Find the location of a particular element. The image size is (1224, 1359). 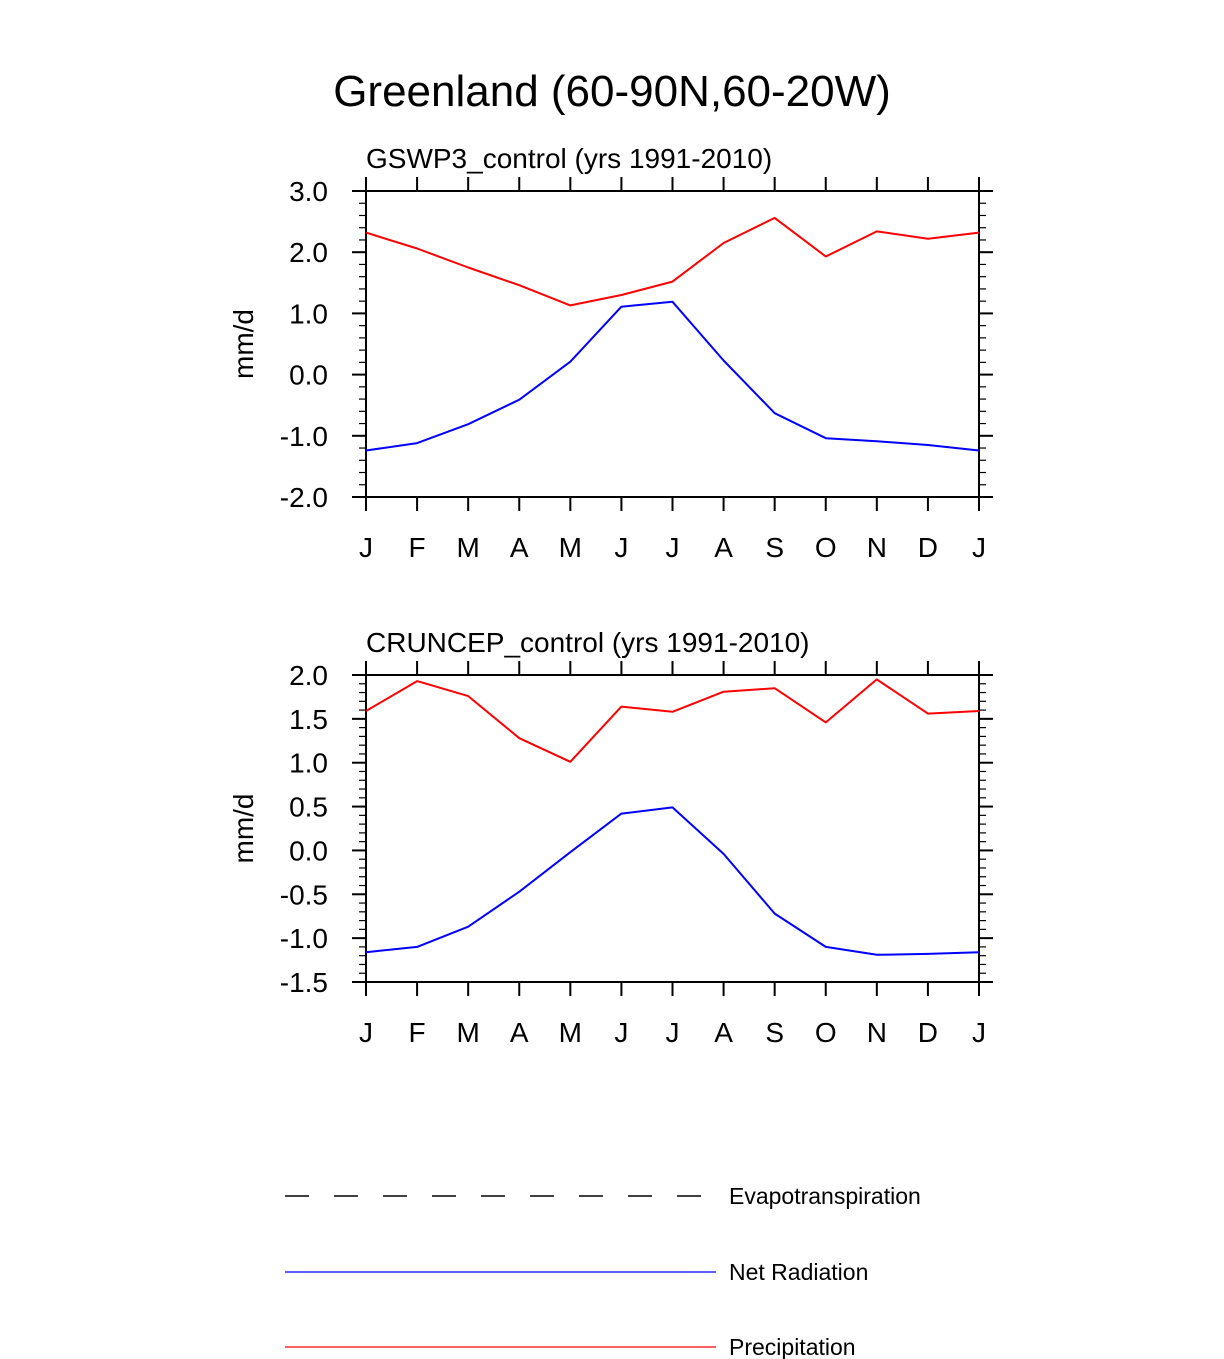

y-tick-label: -1.5 is located at coordinates (304, 982).